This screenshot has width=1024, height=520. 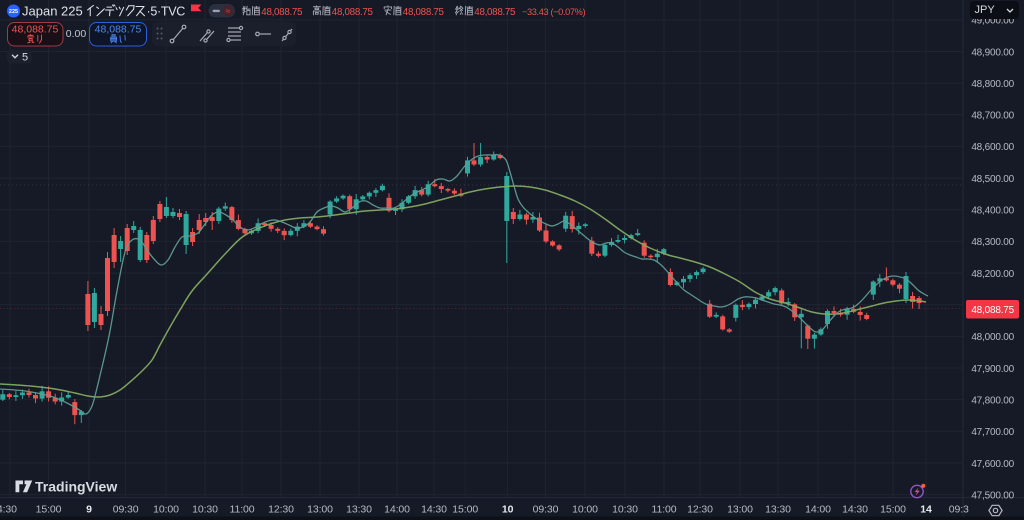 What do you see at coordinates (13, 12) in the screenshot?
I see `svg-text: 225` at bounding box center [13, 12].